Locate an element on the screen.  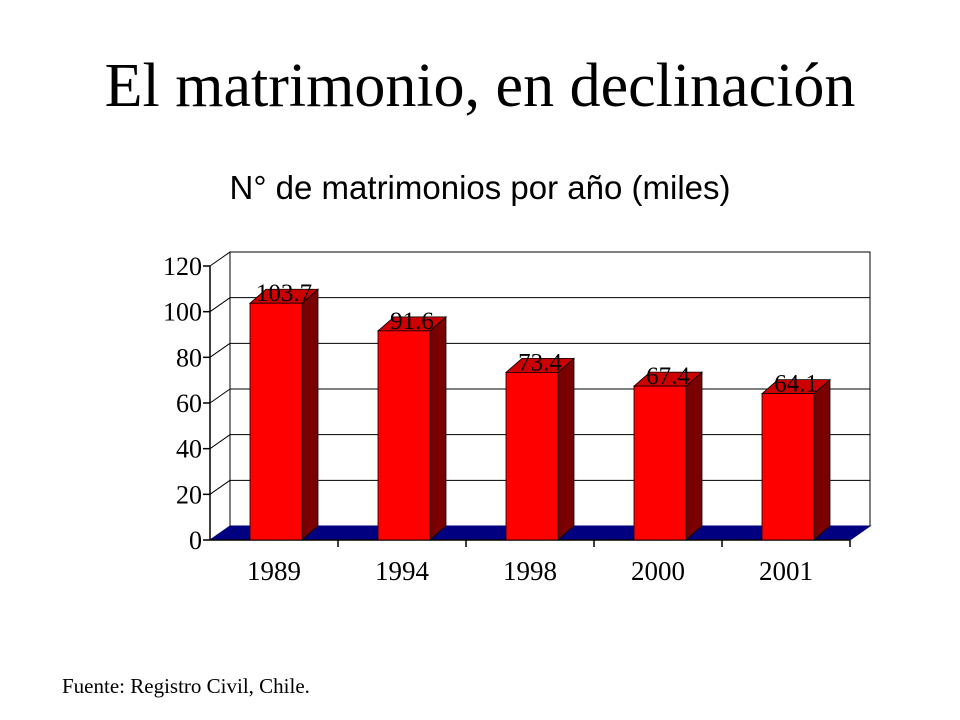
data-label: 91.6 is located at coordinates (412, 321).